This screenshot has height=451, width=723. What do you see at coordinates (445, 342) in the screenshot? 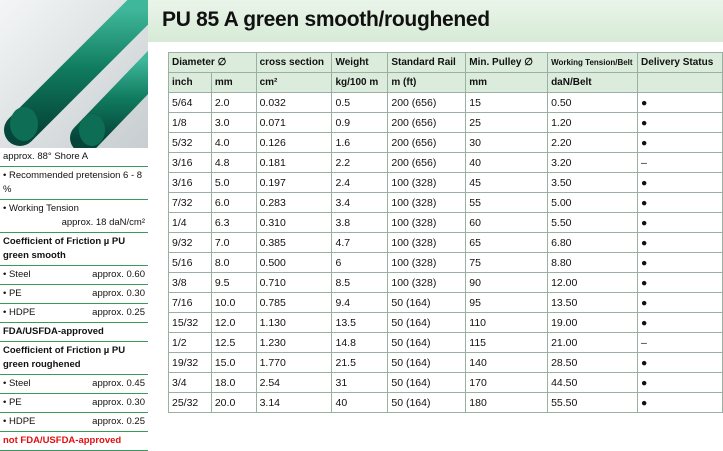
I see `data-row: 1/2 12.5 1.230 14.8 50 (164) 115 21.00–` at bounding box center [445, 342].